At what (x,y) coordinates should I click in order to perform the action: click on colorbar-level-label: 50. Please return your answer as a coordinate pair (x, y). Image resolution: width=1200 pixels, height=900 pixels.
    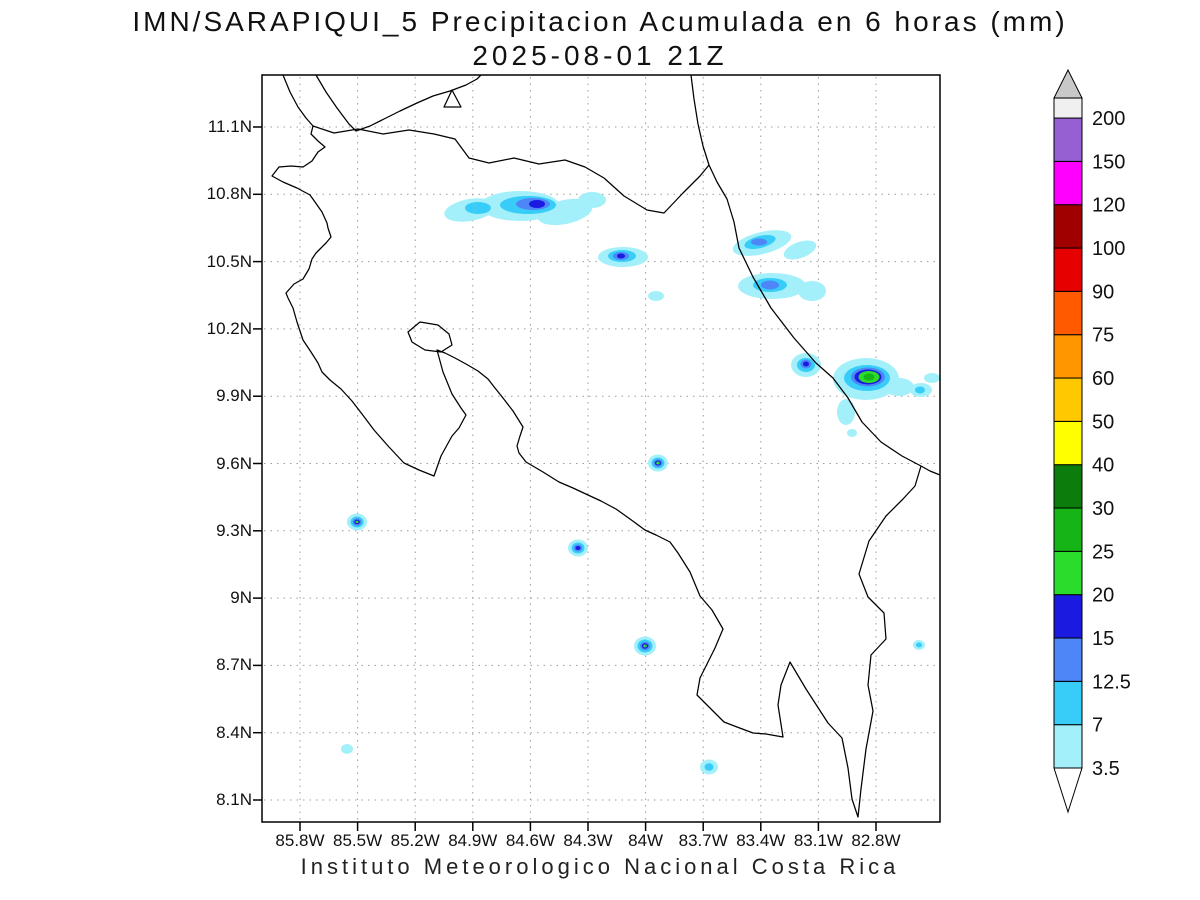
    Looking at the image, I should click on (1103, 422).